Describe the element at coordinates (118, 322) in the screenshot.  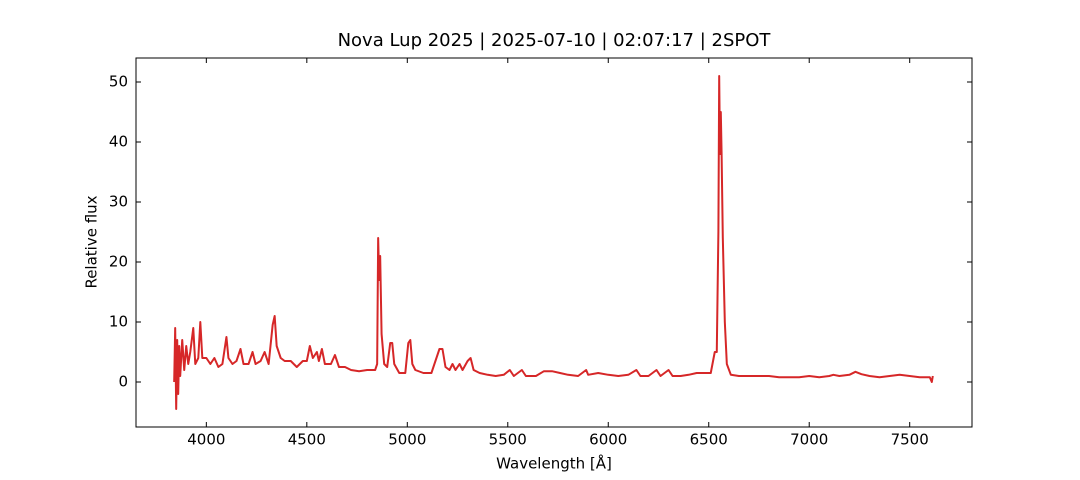
I see `y-tick-label: 10` at that location.